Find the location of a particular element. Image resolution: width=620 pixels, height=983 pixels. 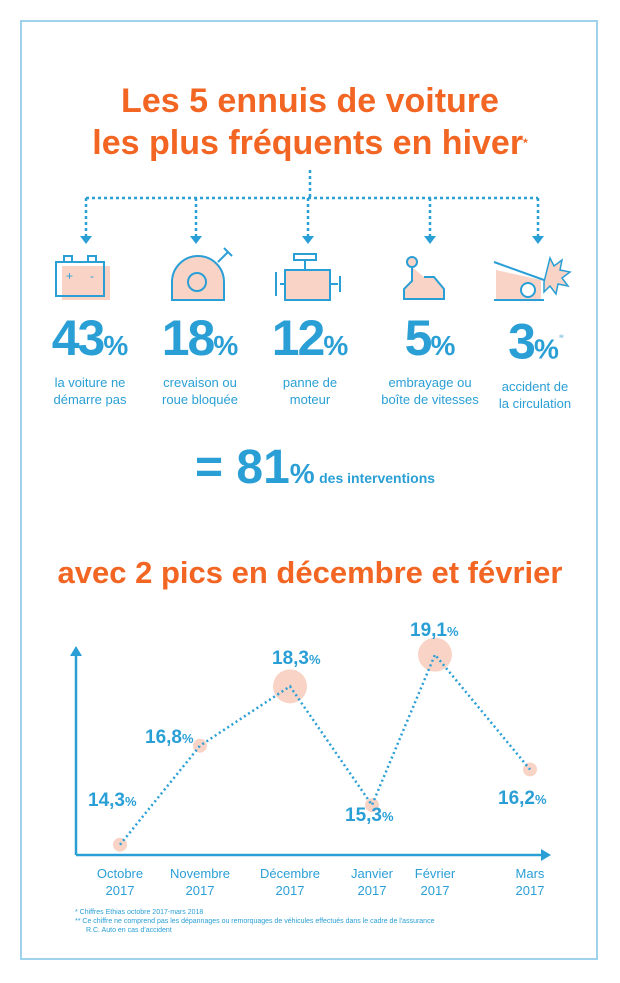

gear-shift-icon is located at coordinates (424, 278).